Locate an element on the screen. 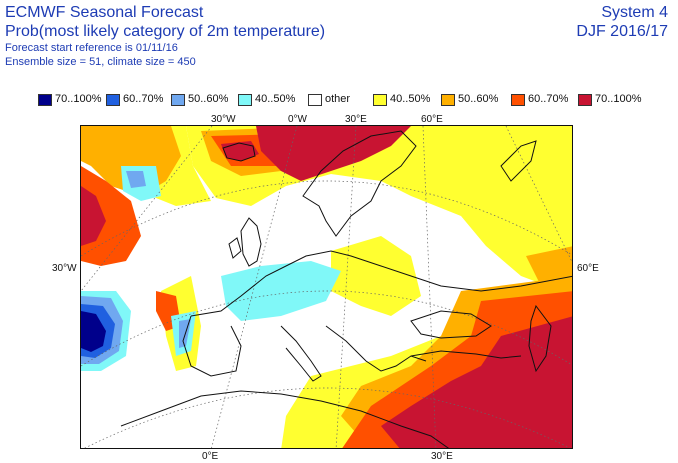 The height and width of the screenshot is (463, 678). legend-label: other is located at coordinates (338, 99).